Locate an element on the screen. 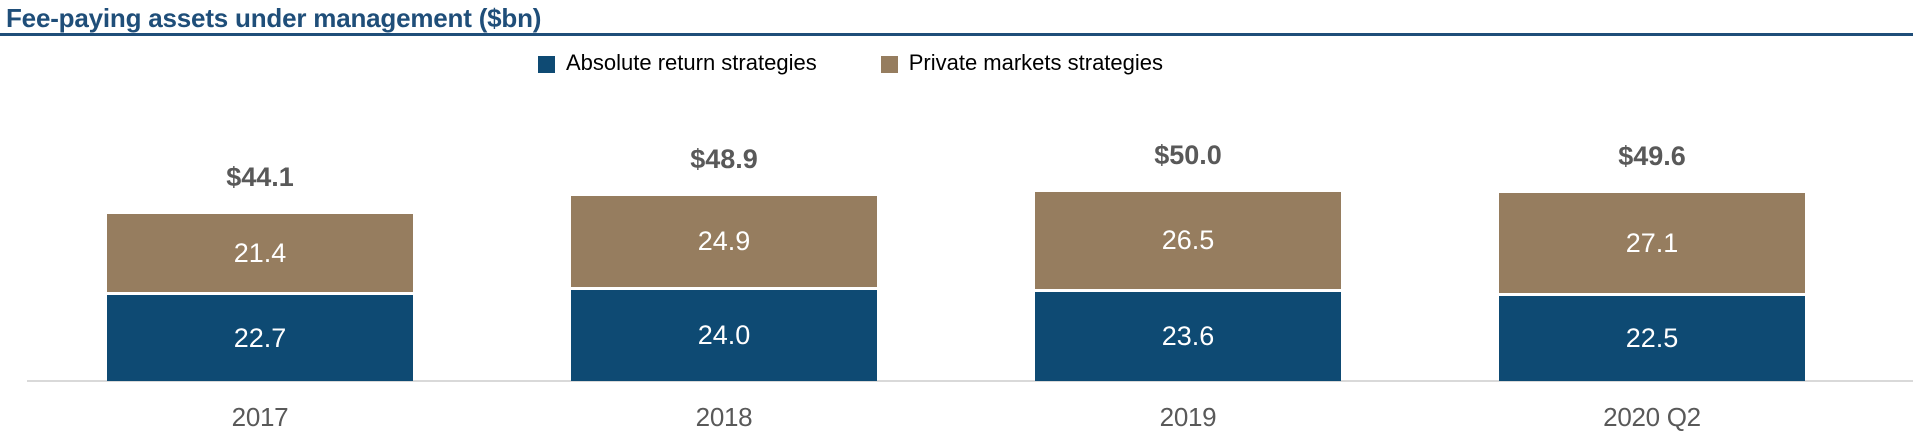 The height and width of the screenshot is (442, 1913). segment-value-label: 27.1 is located at coordinates (1652, 242).